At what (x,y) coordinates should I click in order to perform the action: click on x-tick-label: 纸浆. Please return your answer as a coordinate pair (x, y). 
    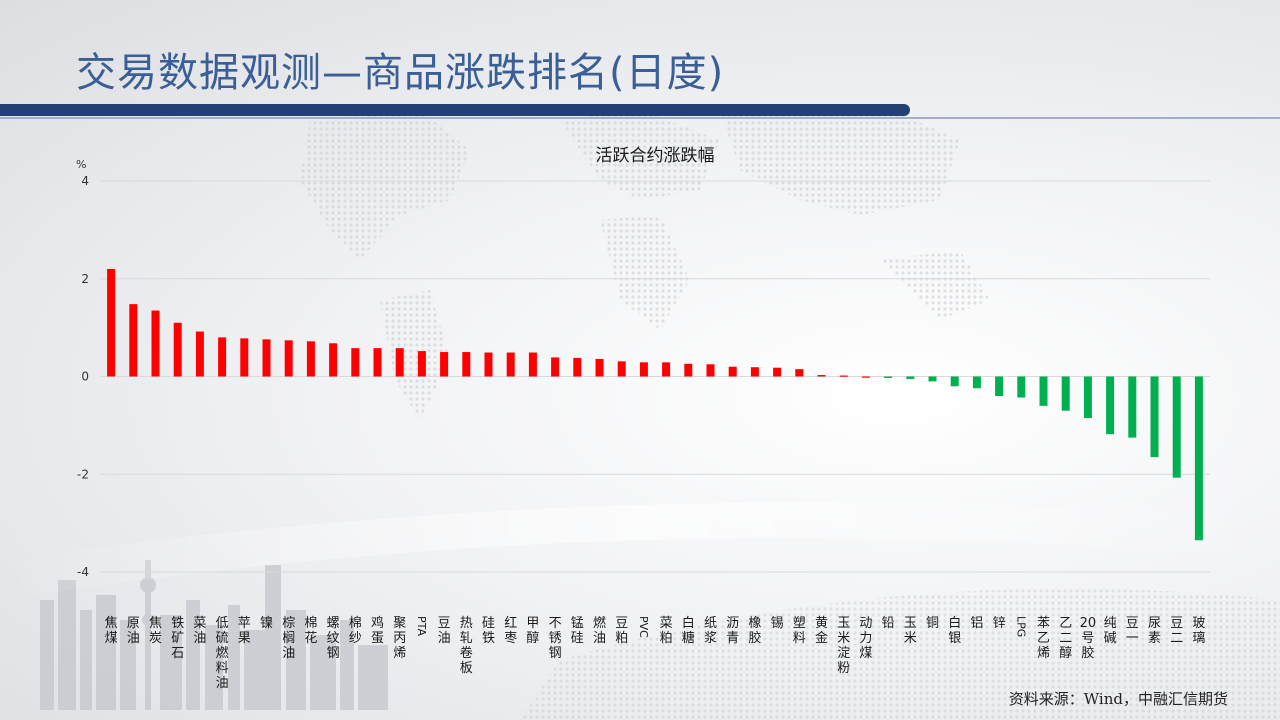
    Looking at the image, I should click on (710, 631).